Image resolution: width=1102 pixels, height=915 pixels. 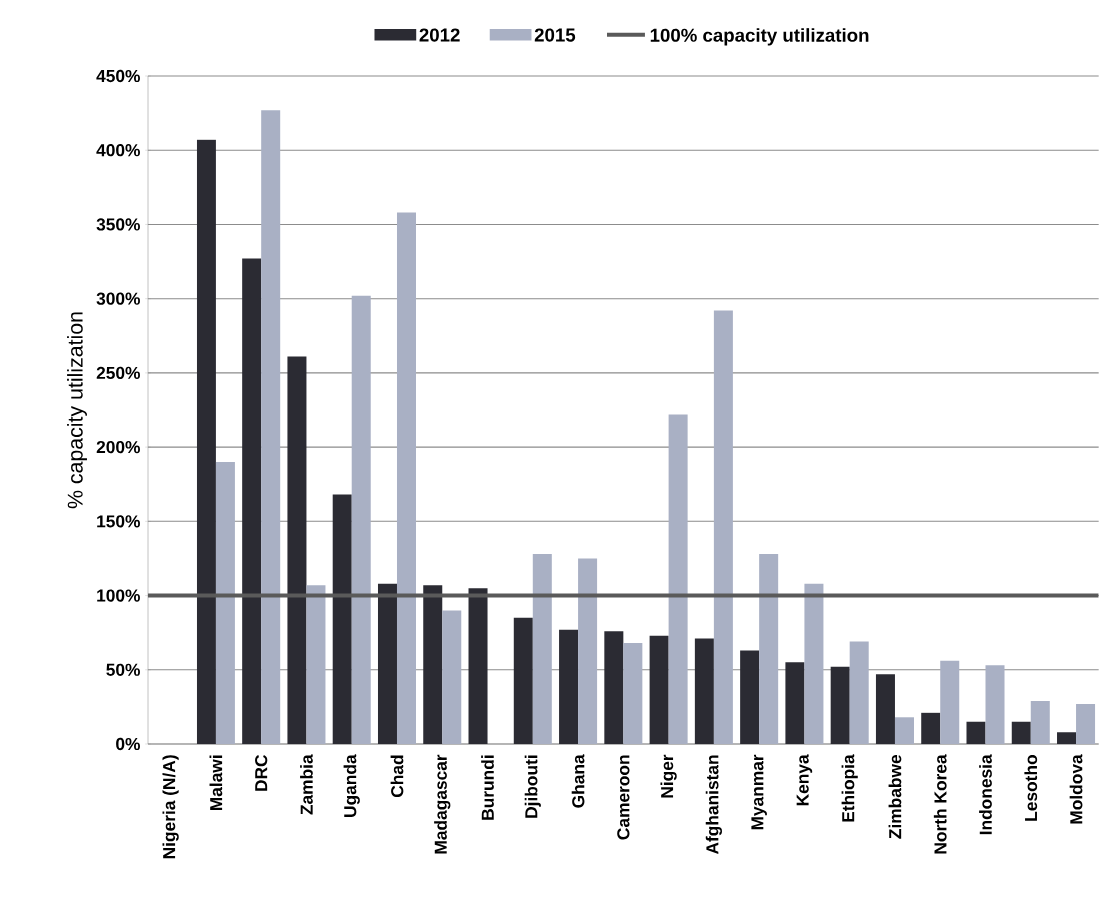 What do you see at coordinates (118, 76) in the screenshot?
I see `y-tick-label: 450%` at bounding box center [118, 76].